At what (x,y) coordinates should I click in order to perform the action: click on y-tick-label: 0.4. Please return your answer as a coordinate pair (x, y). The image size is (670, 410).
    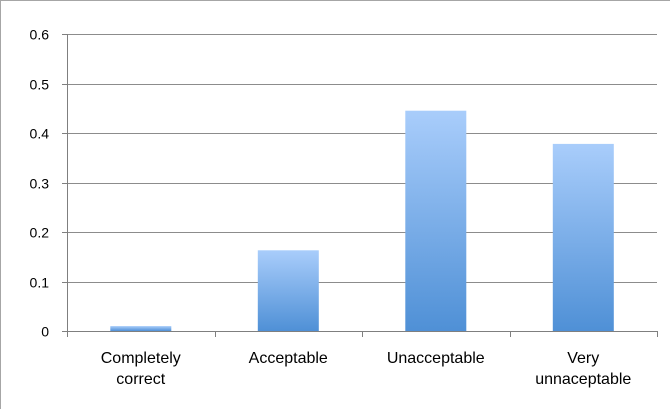
    Looking at the image, I should click on (40, 134).